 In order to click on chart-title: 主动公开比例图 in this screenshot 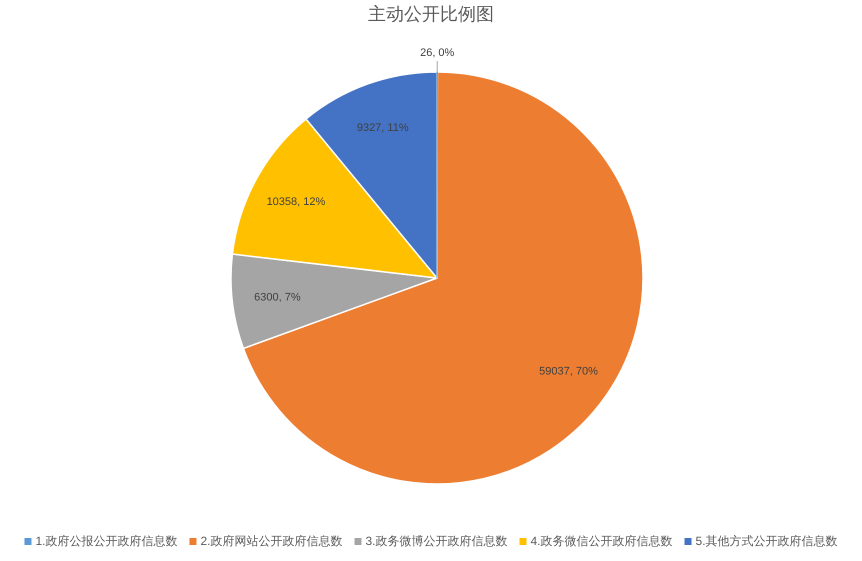, I will do `click(431, 14)`.